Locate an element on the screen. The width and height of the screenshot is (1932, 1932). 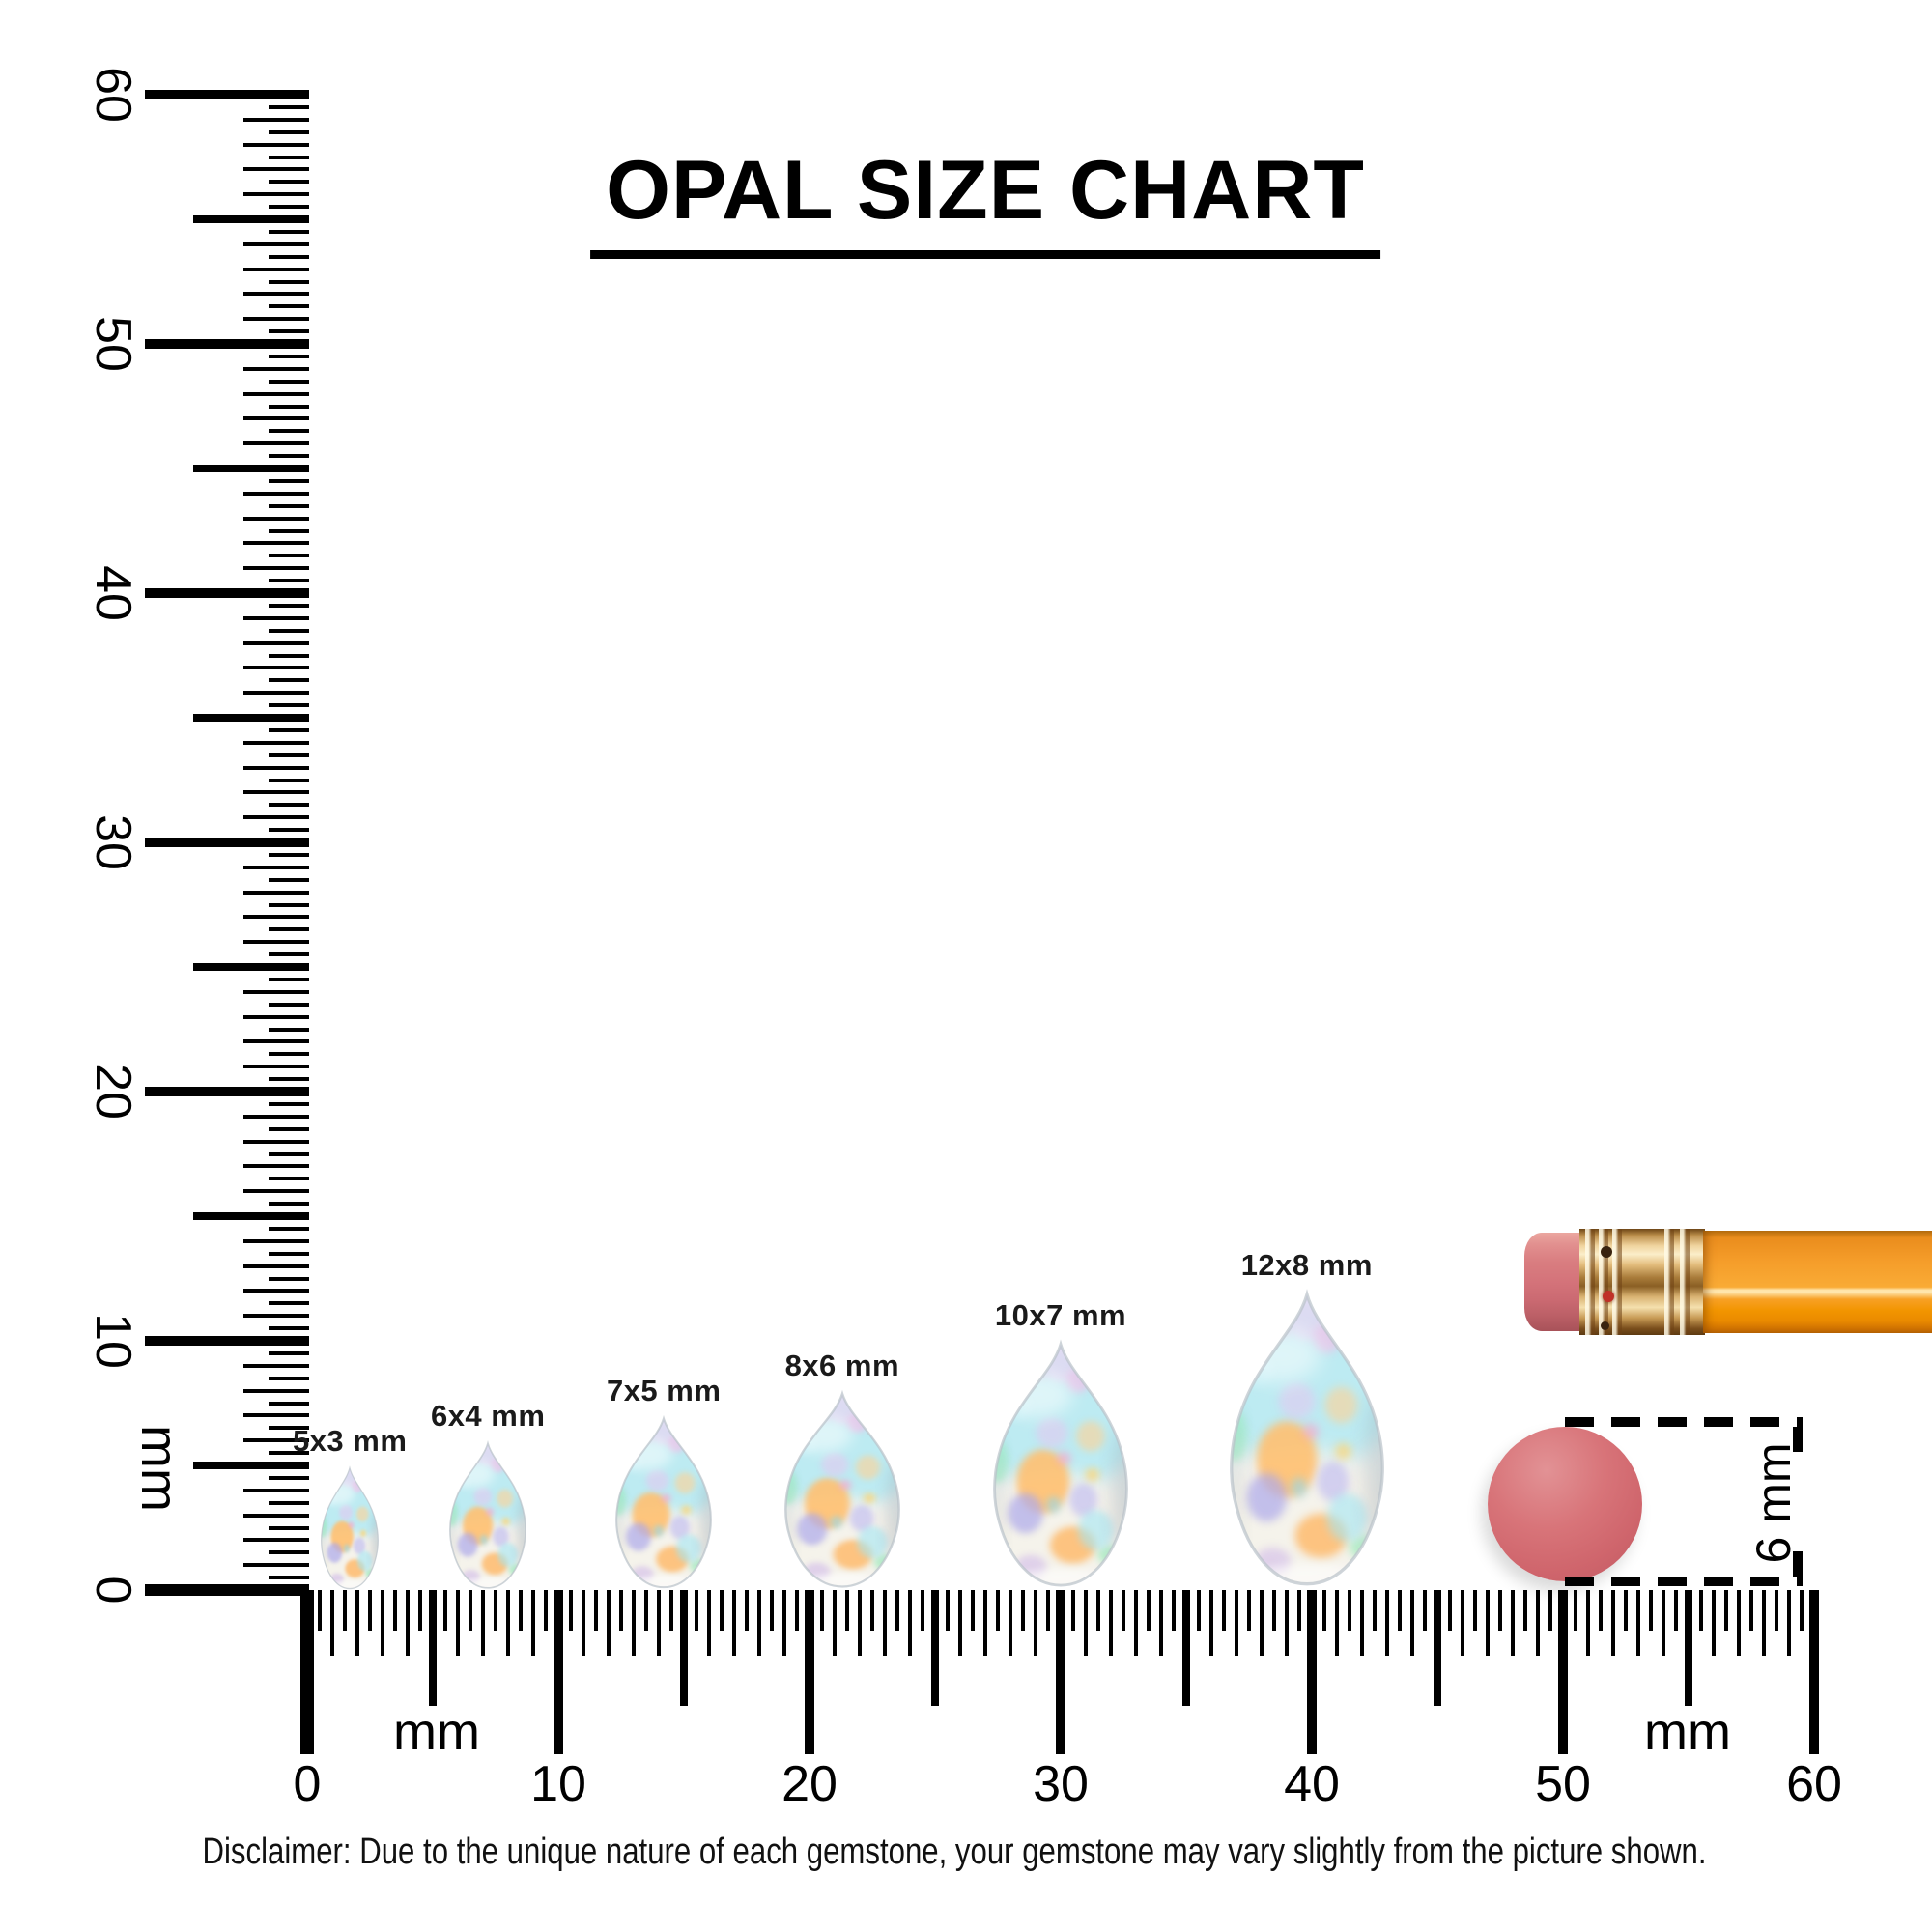
horizontal-ruler-label: 10 is located at coordinates (558, 1784).